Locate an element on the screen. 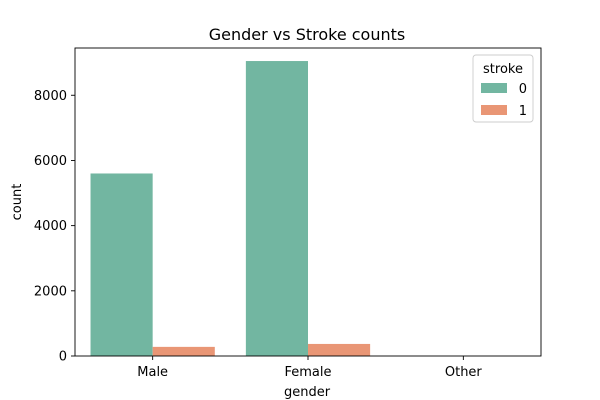 The width and height of the screenshot is (600, 400). y-tick-label: 0 is located at coordinates (63, 357).